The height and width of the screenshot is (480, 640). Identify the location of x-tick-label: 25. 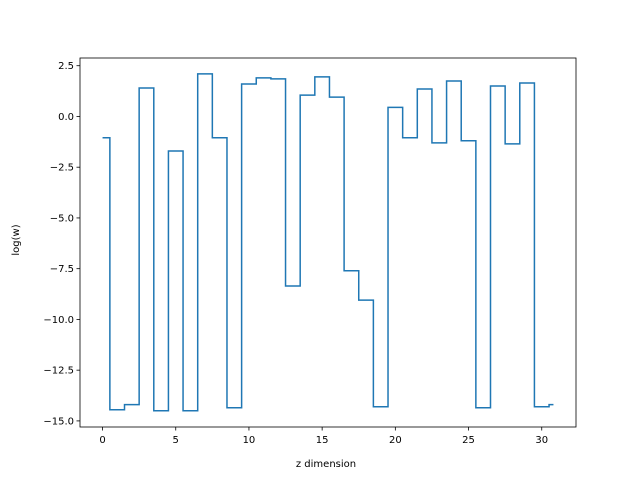
(468, 440).